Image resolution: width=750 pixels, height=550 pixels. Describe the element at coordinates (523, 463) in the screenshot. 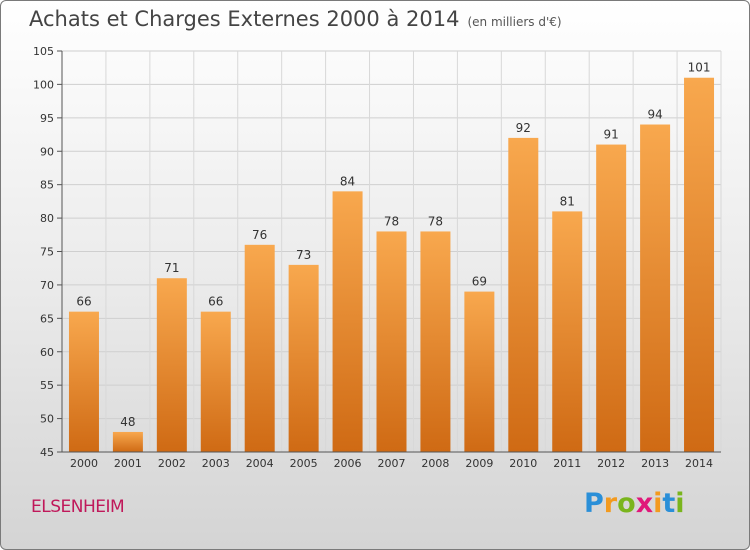

I see `x-tick-label: 2010` at that location.